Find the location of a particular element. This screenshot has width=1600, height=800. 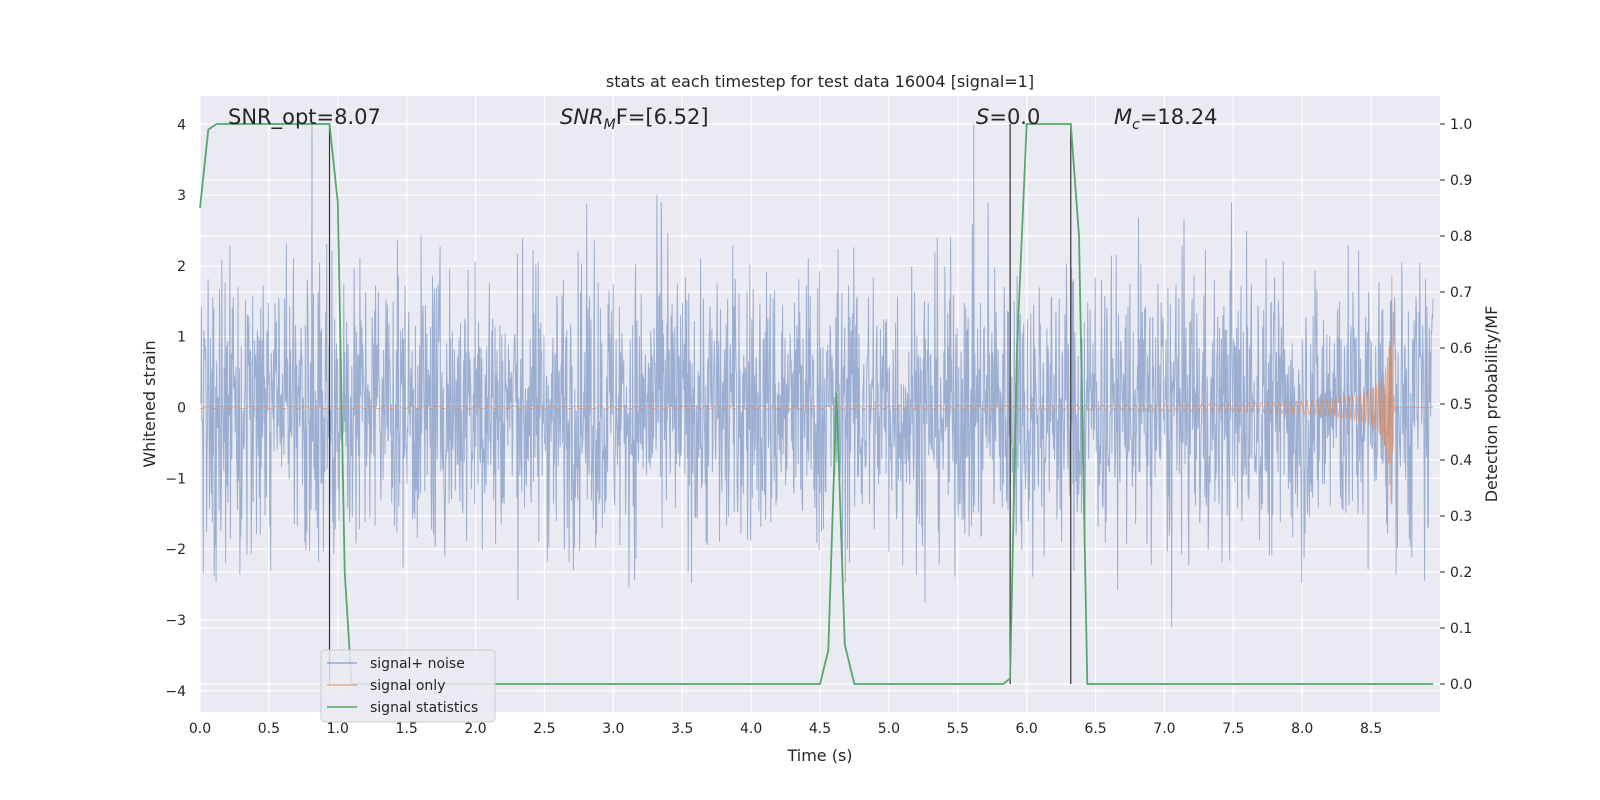

s-rest: =0.0 is located at coordinates (1014, 117).